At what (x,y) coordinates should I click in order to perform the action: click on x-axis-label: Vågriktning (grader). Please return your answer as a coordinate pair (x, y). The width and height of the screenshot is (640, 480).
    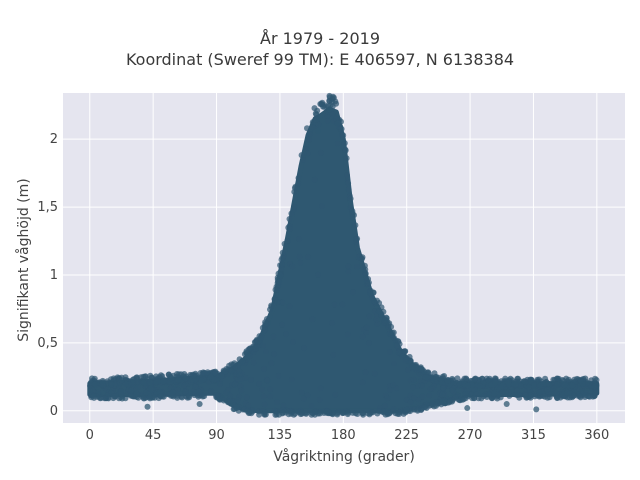
    Looking at the image, I should click on (344, 456).